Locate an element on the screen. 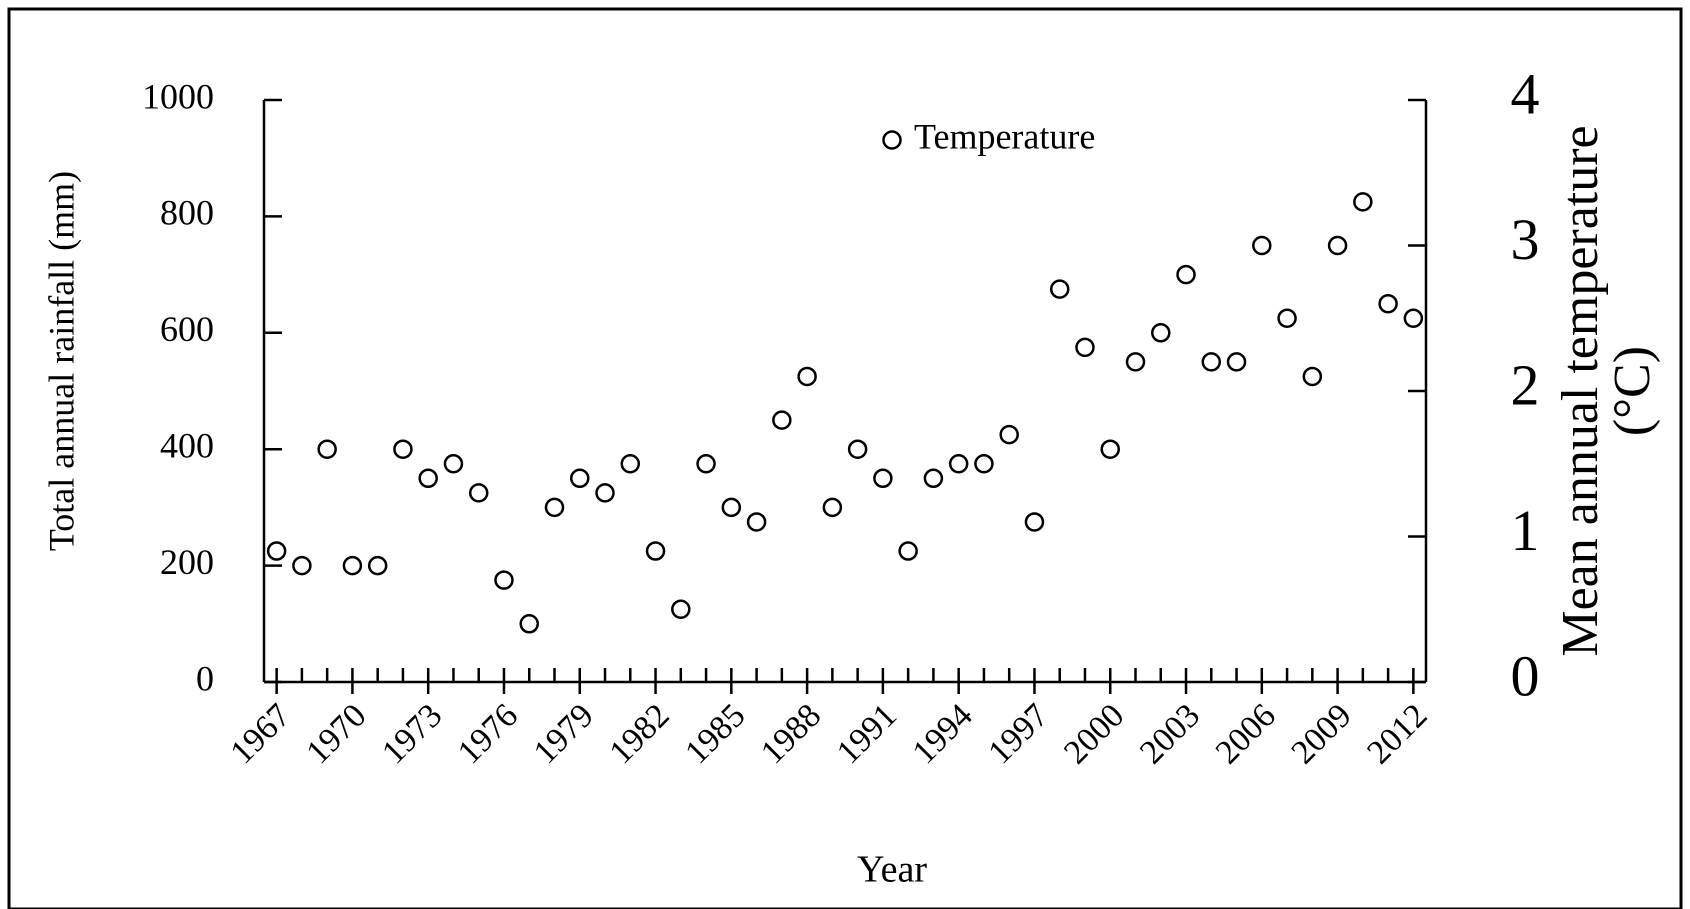 Image resolution: width=1690 pixels, height=909 pixels. y2-tick-label: 4 is located at coordinates (1525, 93).